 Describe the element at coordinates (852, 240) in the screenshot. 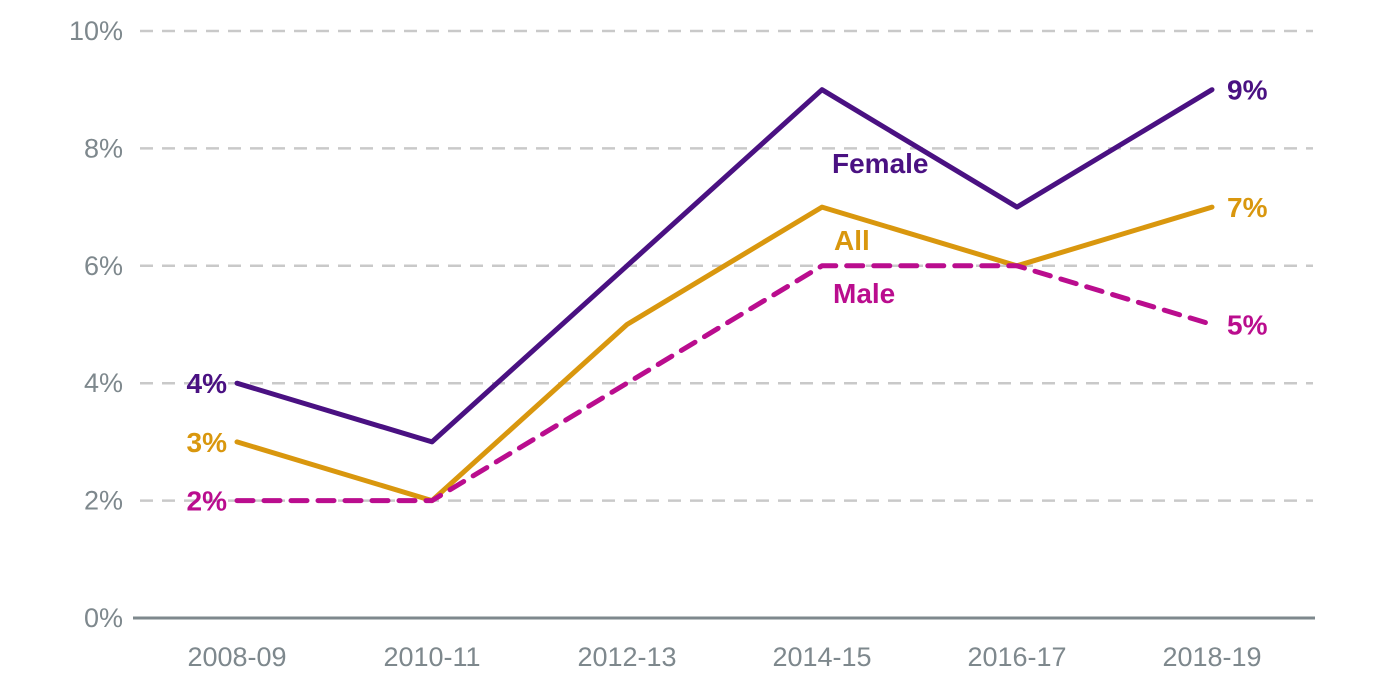

I see `series-name-label-all: All` at that location.